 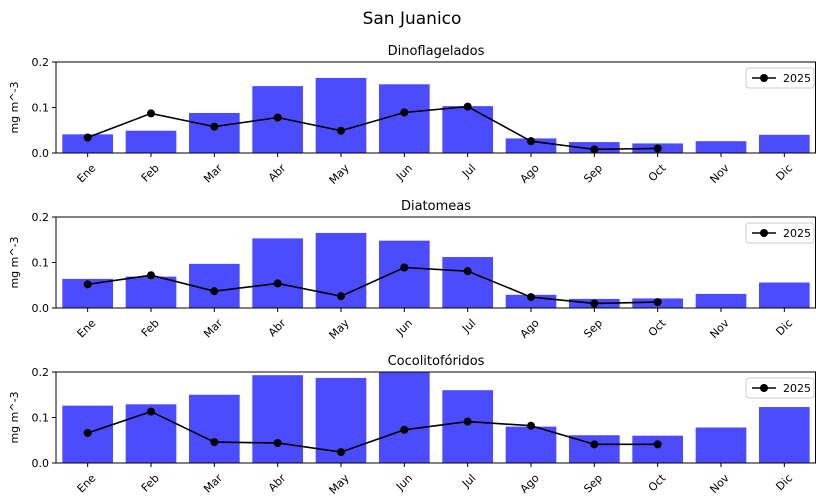 I want to click on y-tick-label: 0.2, so click(x=41, y=217).